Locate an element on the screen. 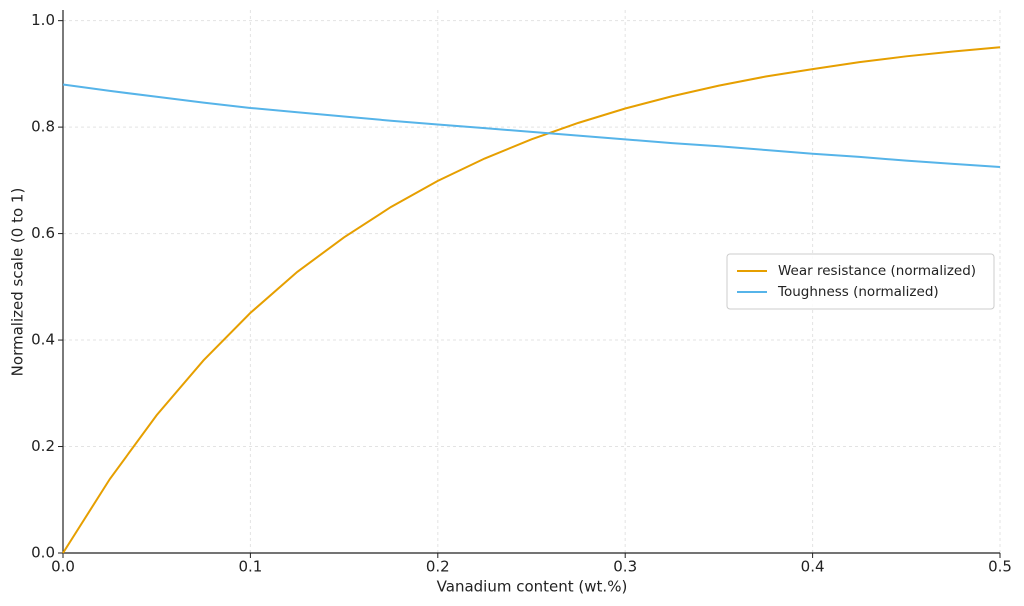  x-axis-label: Vanadium content (wt.%) is located at coordinates (532, 587).